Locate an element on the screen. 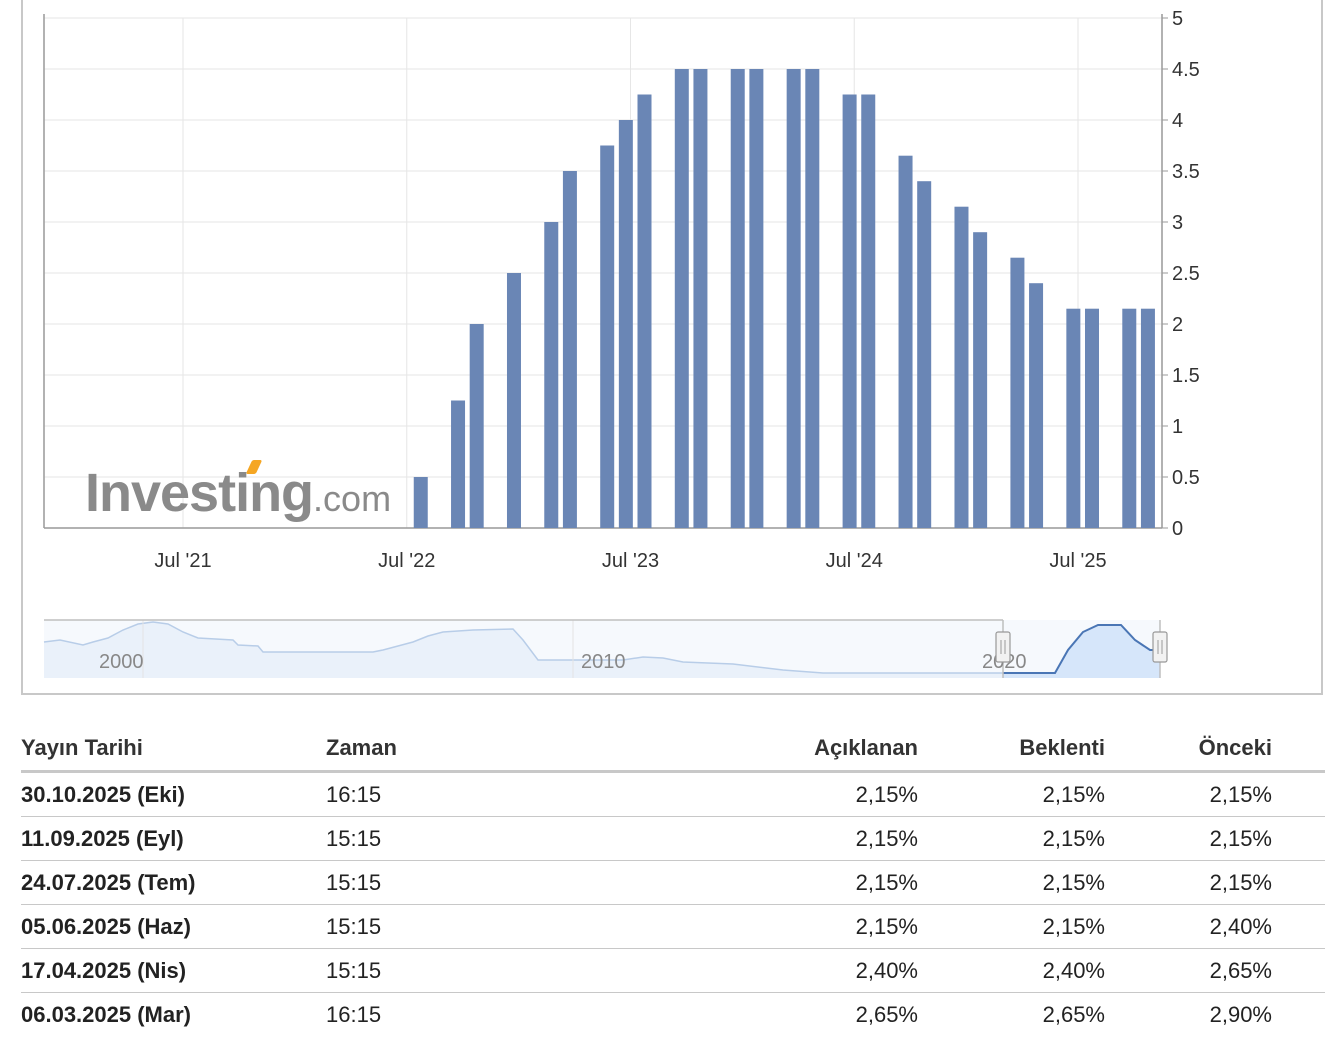 This screenshot has height=1048, width=1338. header-forecast: Beklenti is located at coordinates (1011, 749).